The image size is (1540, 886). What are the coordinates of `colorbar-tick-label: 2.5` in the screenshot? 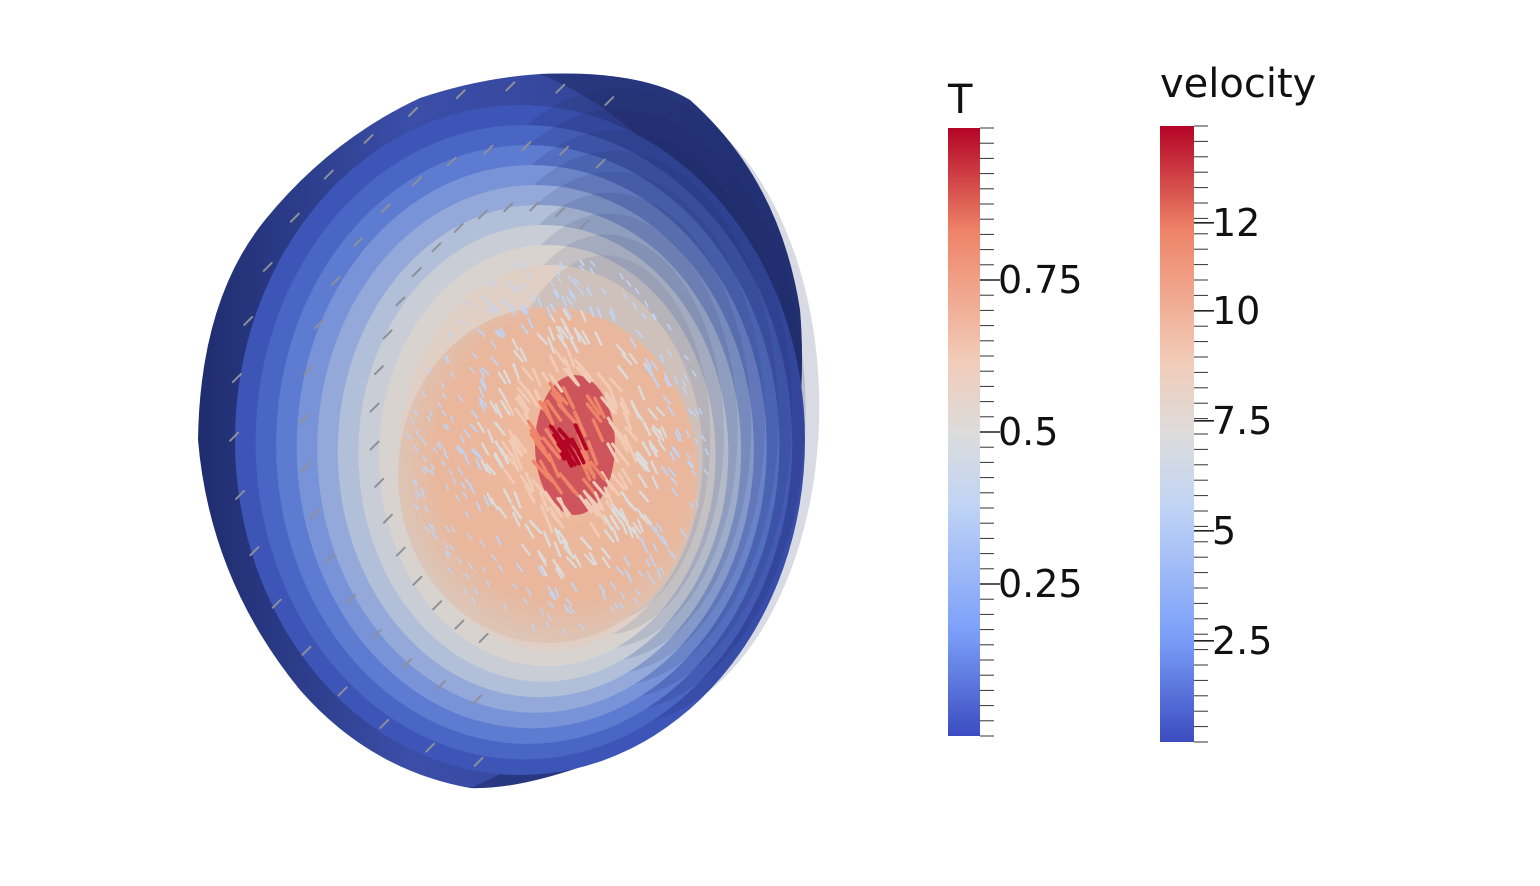 It's located at (1242, 640).